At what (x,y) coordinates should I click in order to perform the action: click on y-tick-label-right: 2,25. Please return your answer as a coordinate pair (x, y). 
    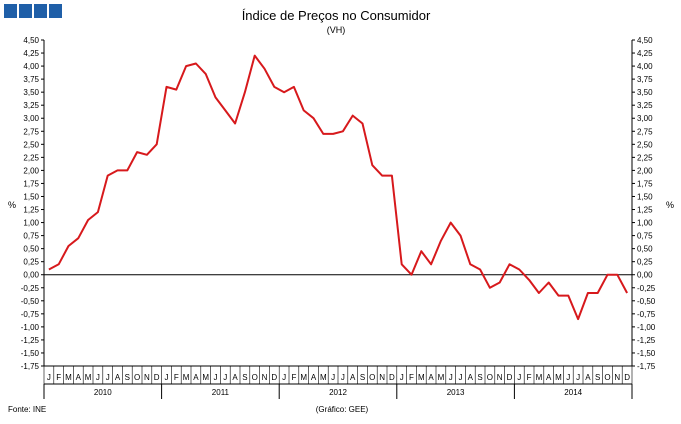
    Looking at the image, I should click on (645, 157).